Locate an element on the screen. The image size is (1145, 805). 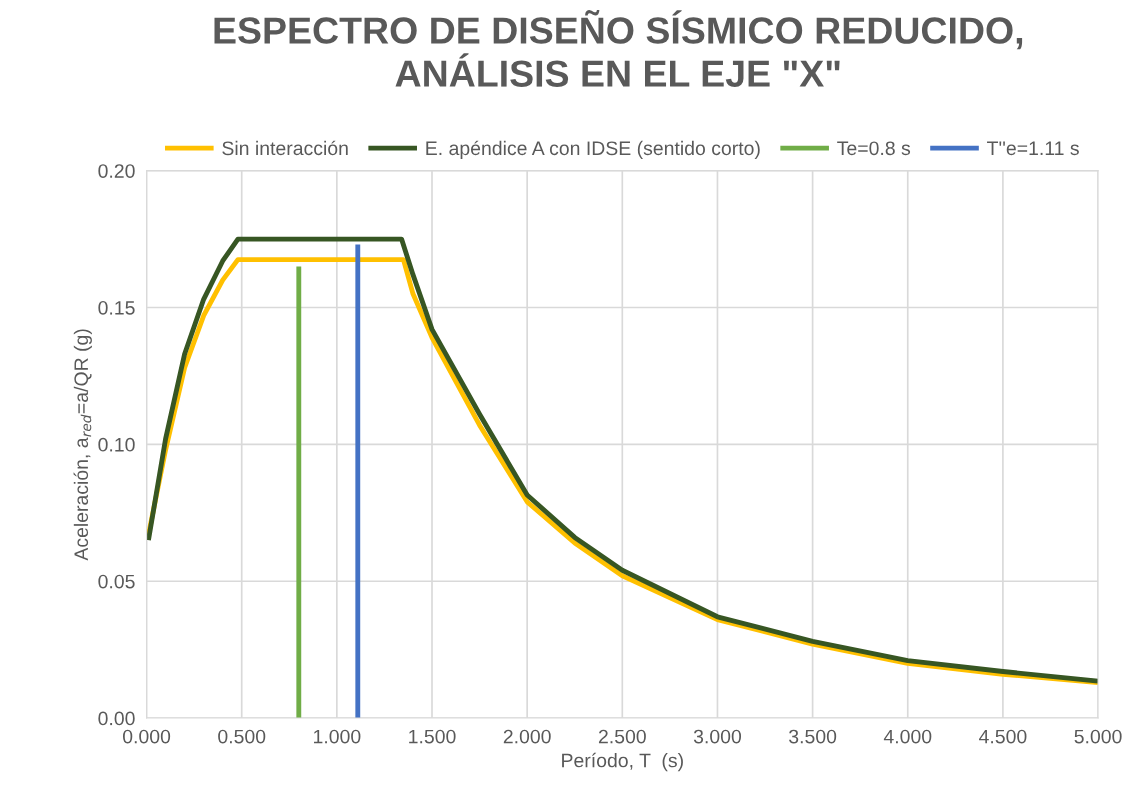
legend-label: Te=0.8 s is located at coordinates (874, 148).